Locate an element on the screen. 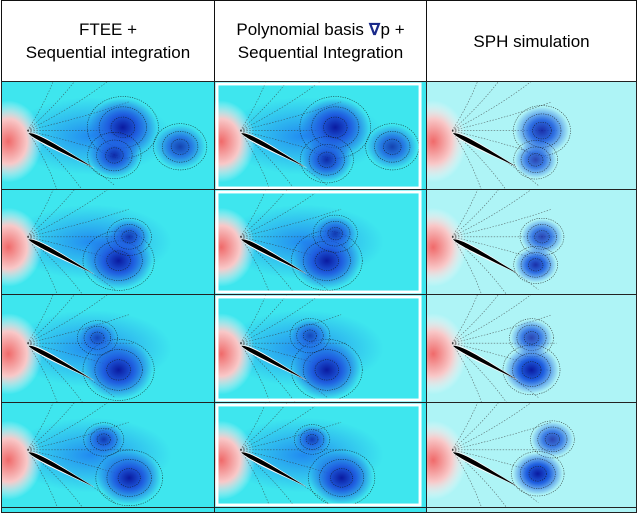  header-polynomial-text-post: p + is located at coordinates (392, 29).